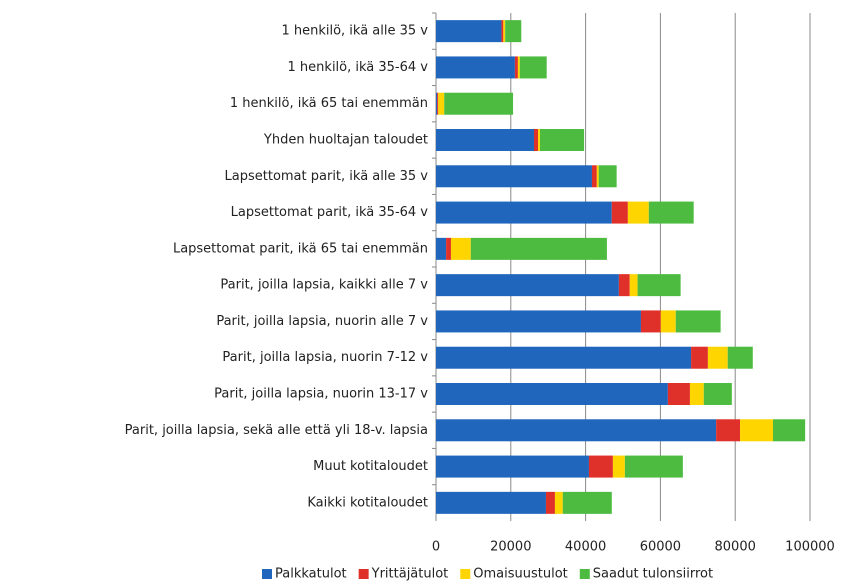 This screenshot has width=852, height=585. Describe the element at coordinates (810, 547) in the screenshot. I see `x-tick-label: 100000` at that location.